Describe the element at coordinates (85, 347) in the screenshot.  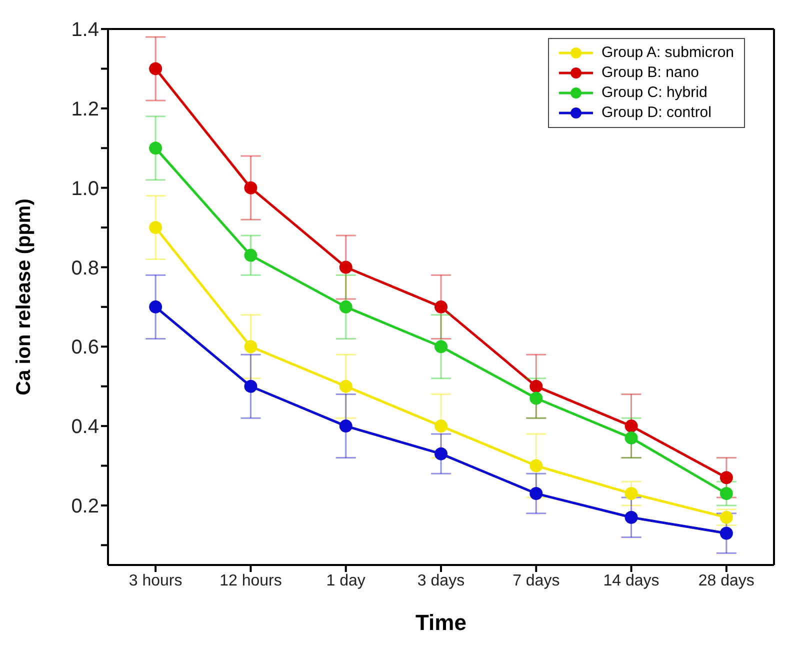
I see `y-tick-label: 0.6` at that location.